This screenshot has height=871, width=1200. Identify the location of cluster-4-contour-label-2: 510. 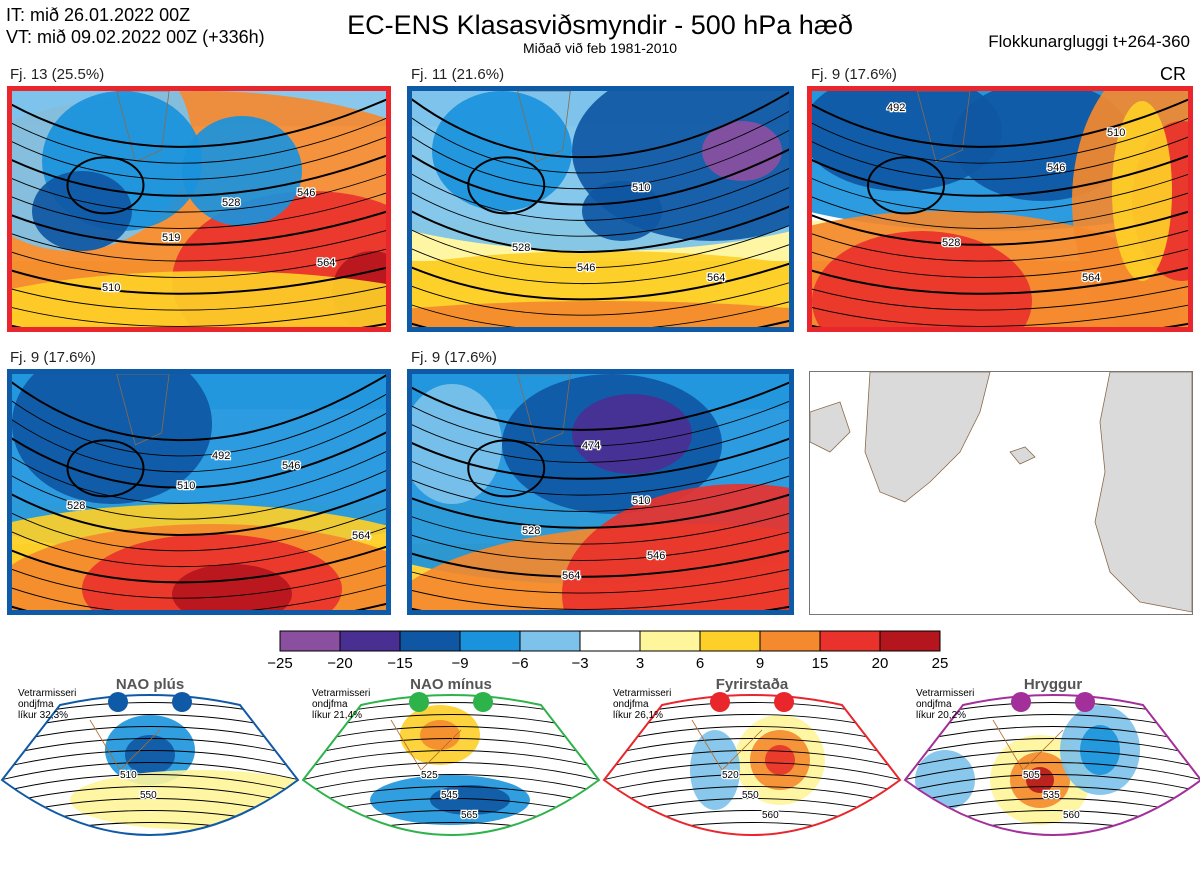
(186, 486).